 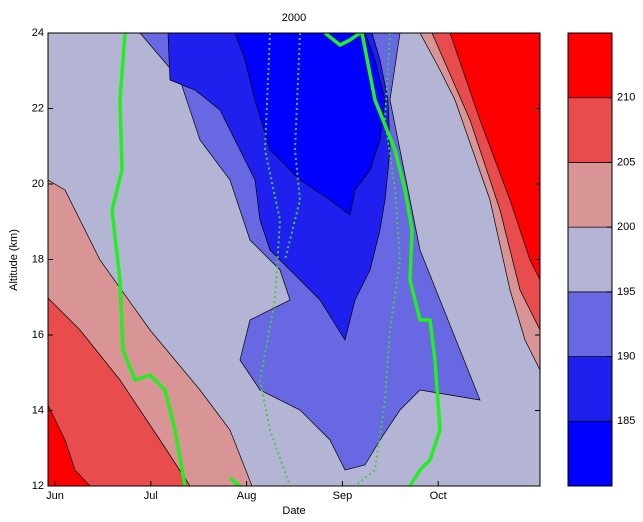 What do you see at coordinates (151, 496) in the screenshot?
I see `x-tick-label: Jul` at bounding box center [151, 496].